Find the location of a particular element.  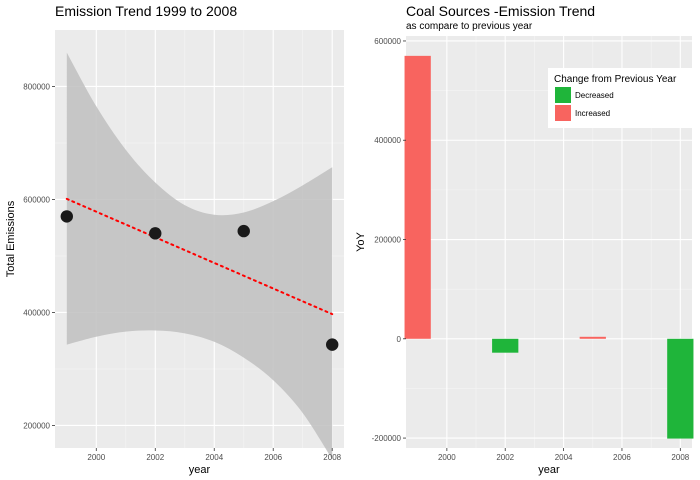

right-chart-subtitle: as compare to previous year is located at coordinates (469, 26).